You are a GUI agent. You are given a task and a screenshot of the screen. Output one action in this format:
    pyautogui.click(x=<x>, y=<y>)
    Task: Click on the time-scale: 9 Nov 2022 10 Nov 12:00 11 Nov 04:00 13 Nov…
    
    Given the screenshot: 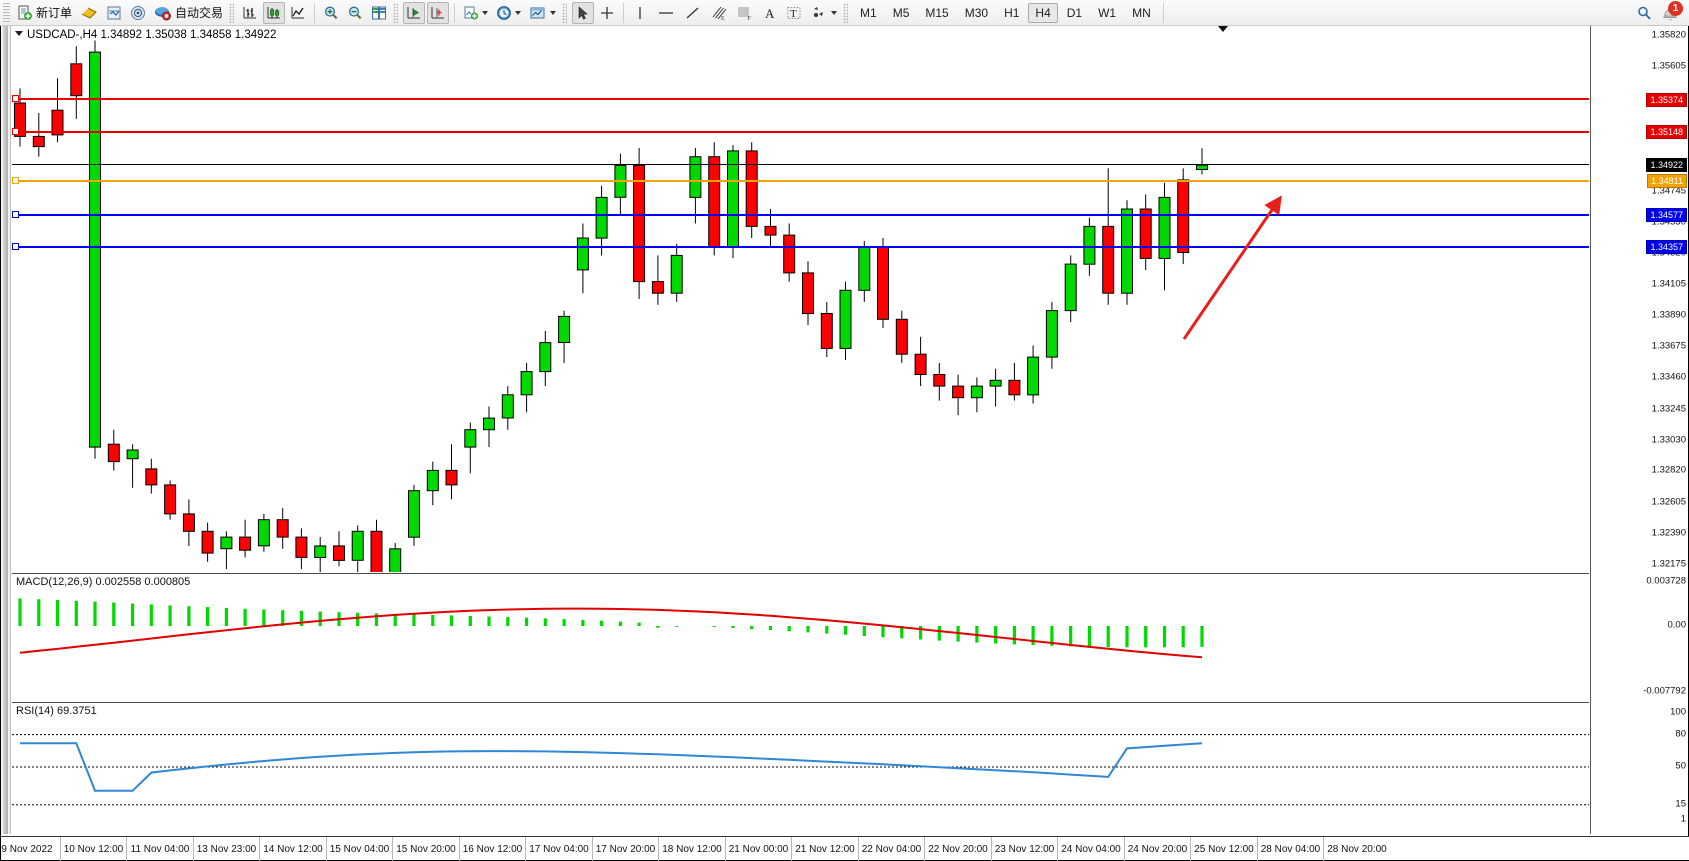 What is the action you would take?
    pyautogui.click(x=845, y=848)
    